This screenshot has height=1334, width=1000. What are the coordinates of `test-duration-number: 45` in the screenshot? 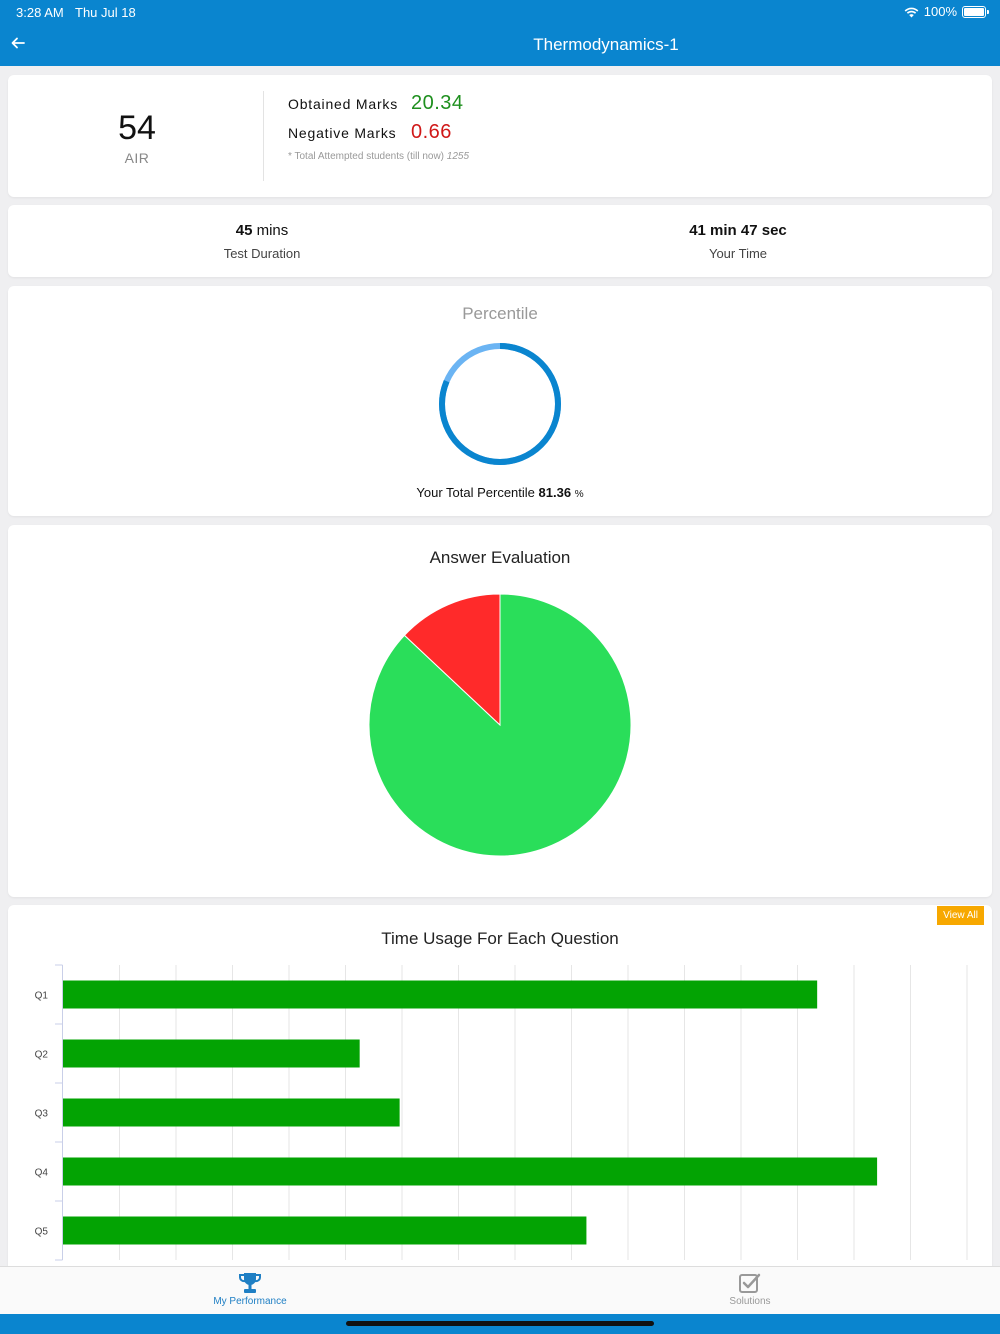 It's located at (244, 230).